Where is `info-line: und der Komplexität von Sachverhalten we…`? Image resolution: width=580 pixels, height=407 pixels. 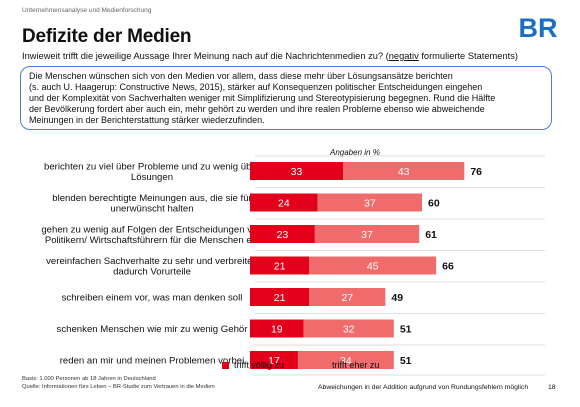
info-line: und der Komplexität von Sachverhalten we… is located at coordinates (262, 98).